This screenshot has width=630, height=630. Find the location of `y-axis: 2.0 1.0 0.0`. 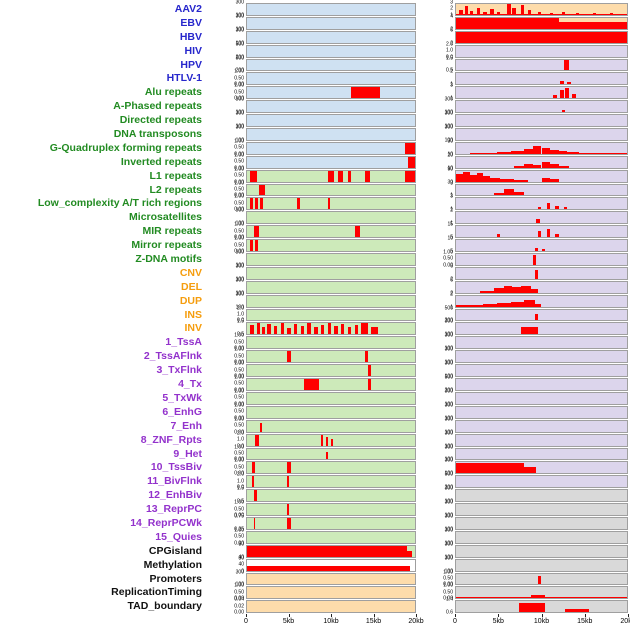

y-axis: 2.0 1.0 0.0 is located at coordinates (435, 51).